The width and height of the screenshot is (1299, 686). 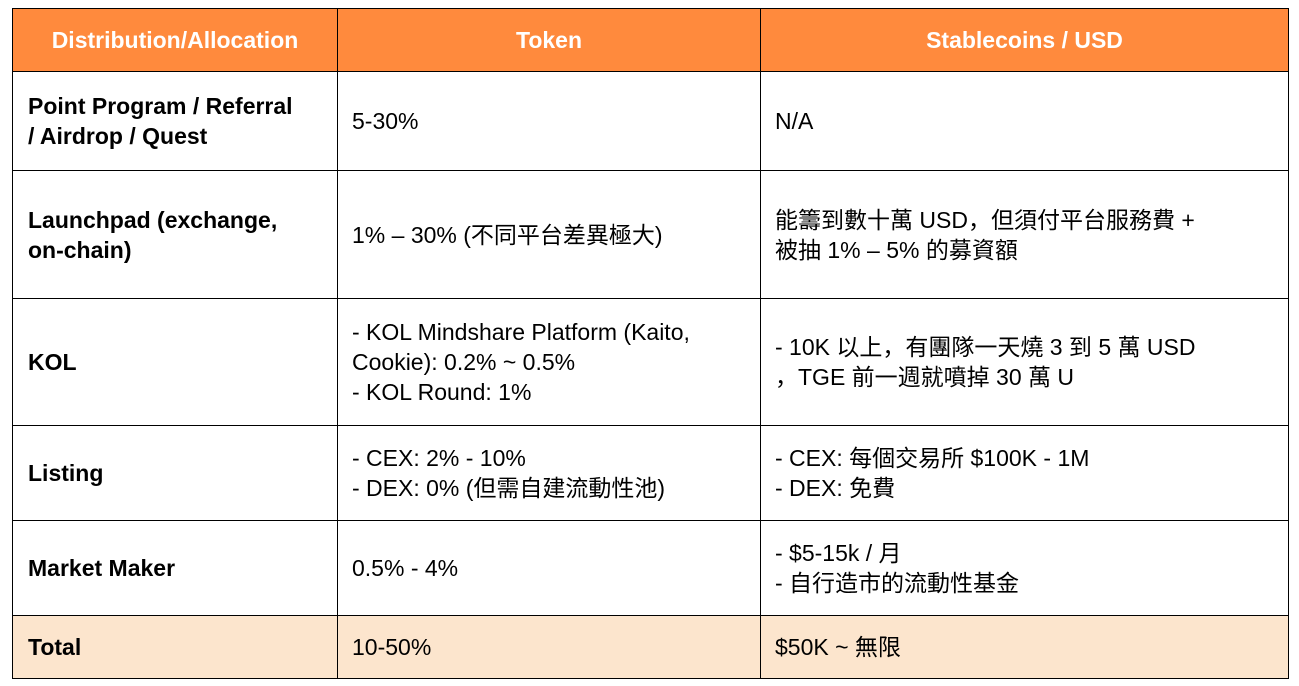 What do you see at coordinates (838, 553) in the screenshot?
I see `usd-line: - $5-15k / 月` at bounding box center [838, 553].